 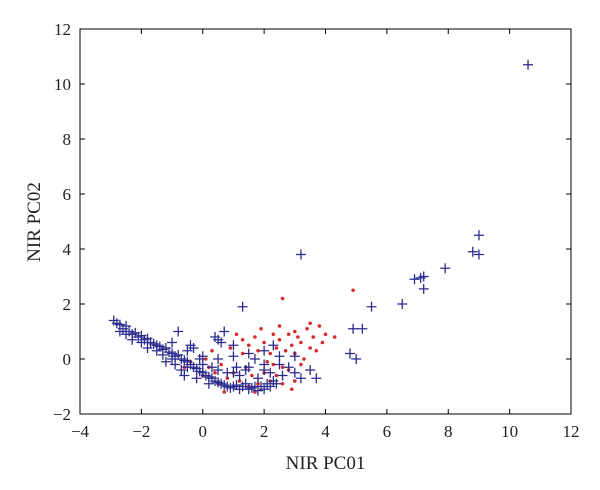 I want to click on y-tick-label: 6, so click(x=67, y=194).